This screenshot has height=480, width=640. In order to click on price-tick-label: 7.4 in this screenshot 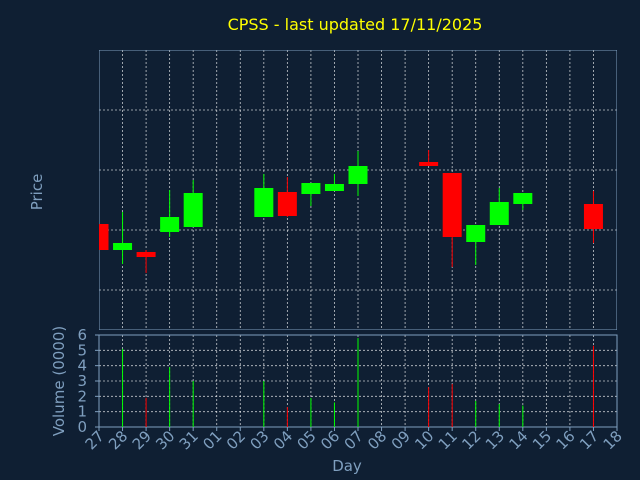, I will do `click(77, 290)`.